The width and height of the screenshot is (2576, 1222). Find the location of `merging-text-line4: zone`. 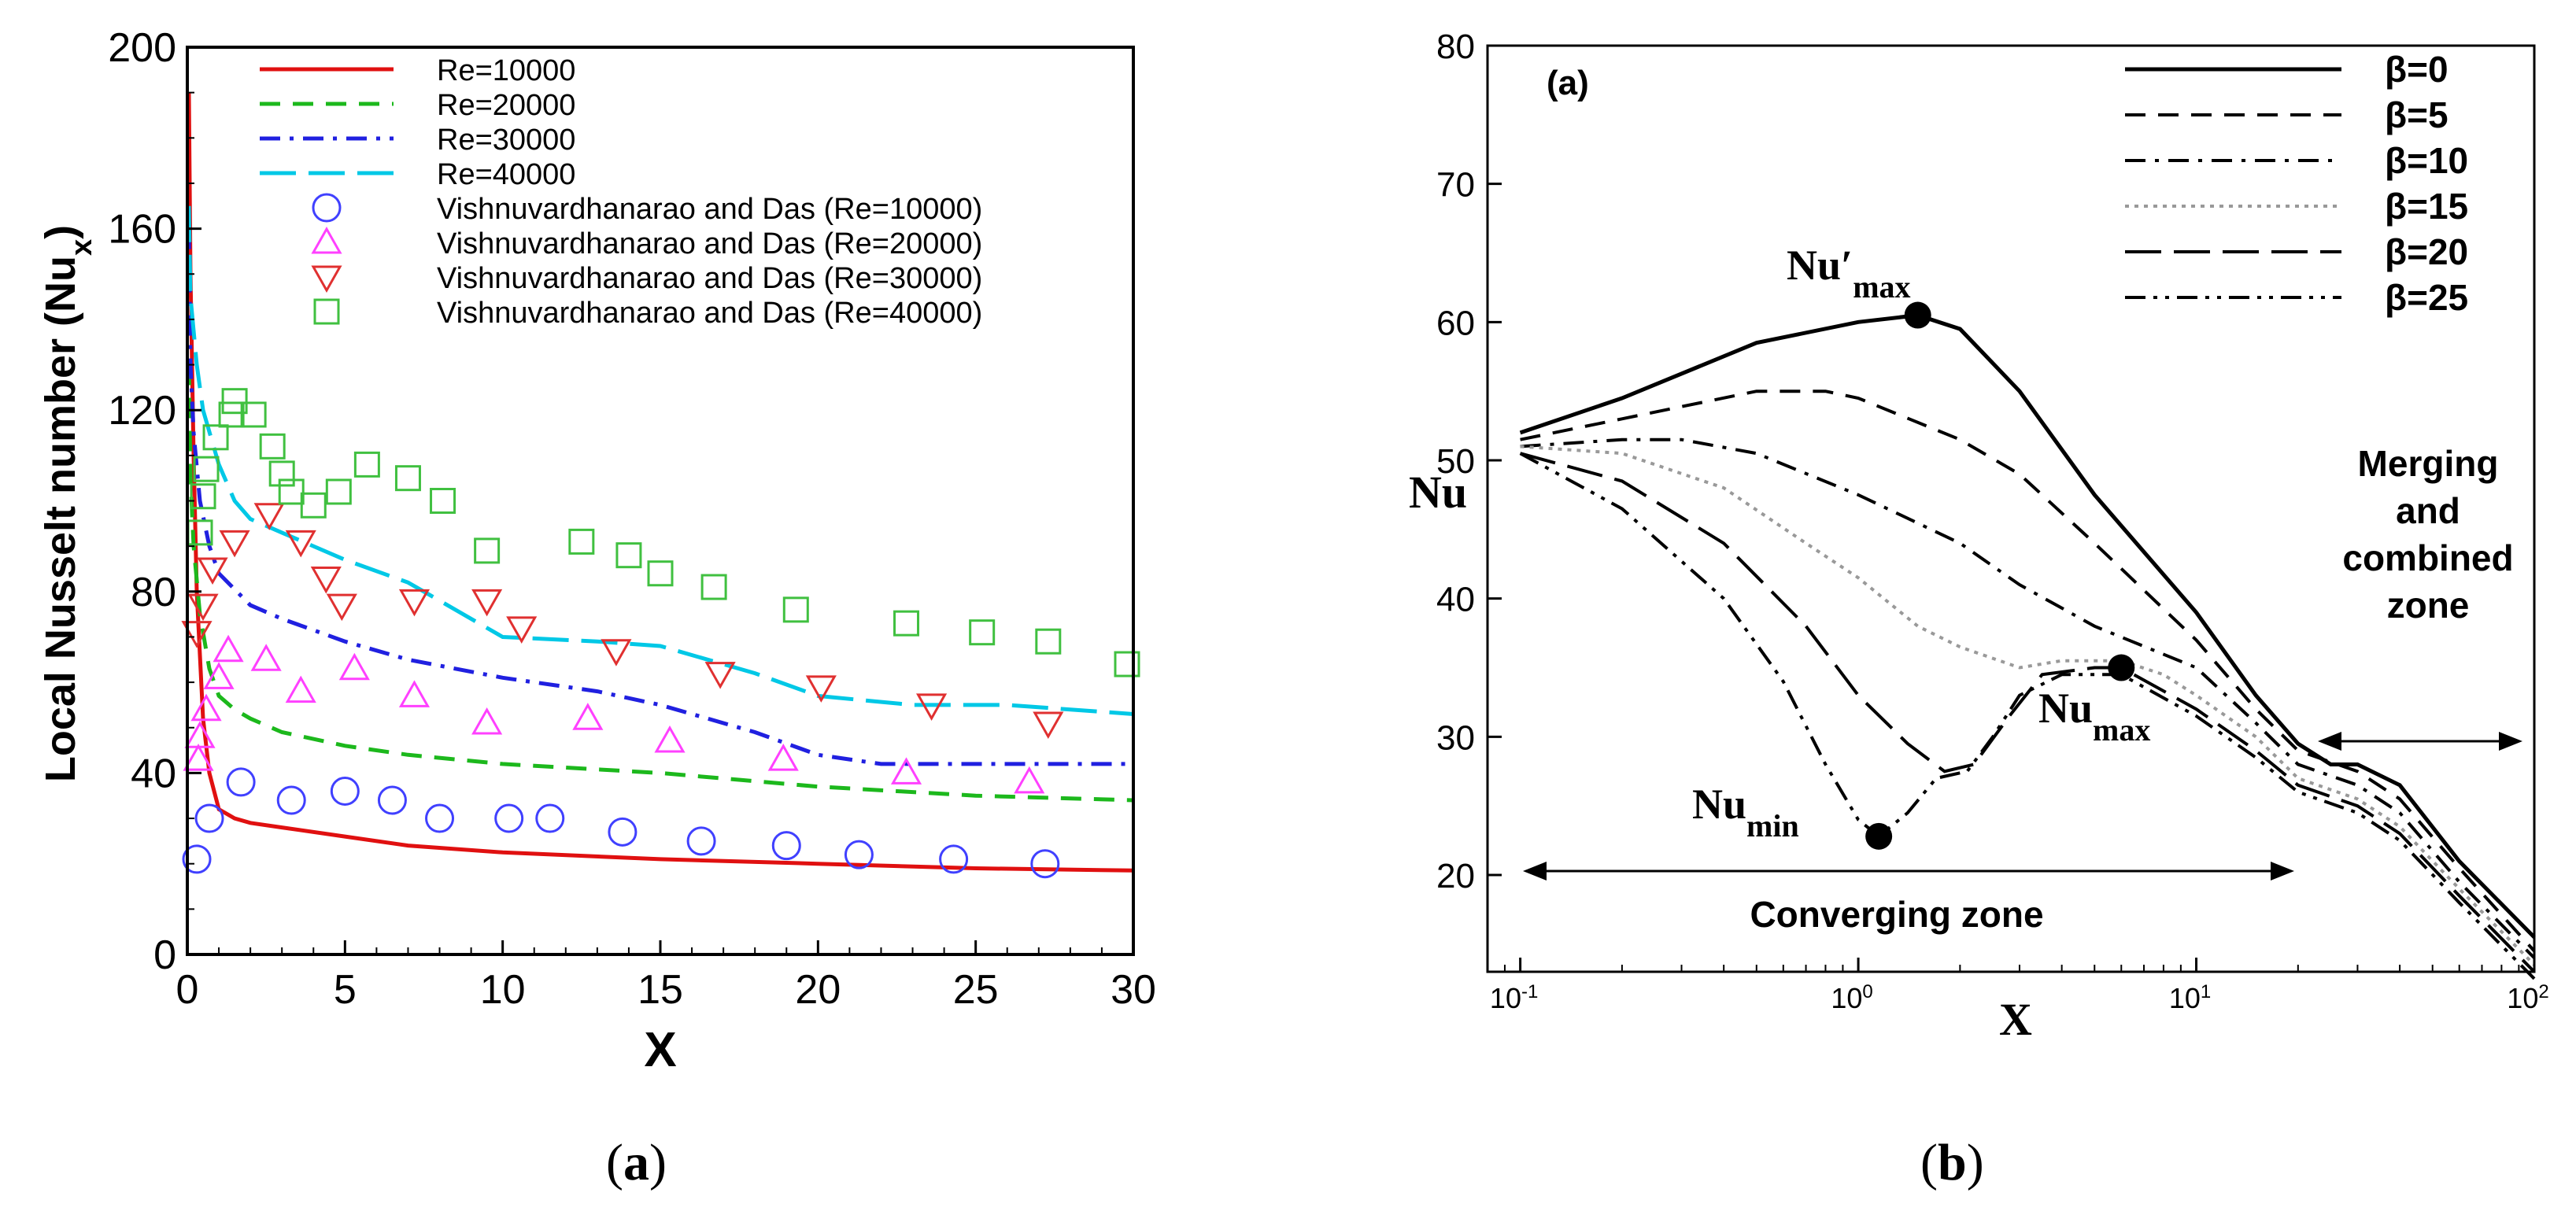

merging-text-line4: zone is located at coordinates (2428, 605).